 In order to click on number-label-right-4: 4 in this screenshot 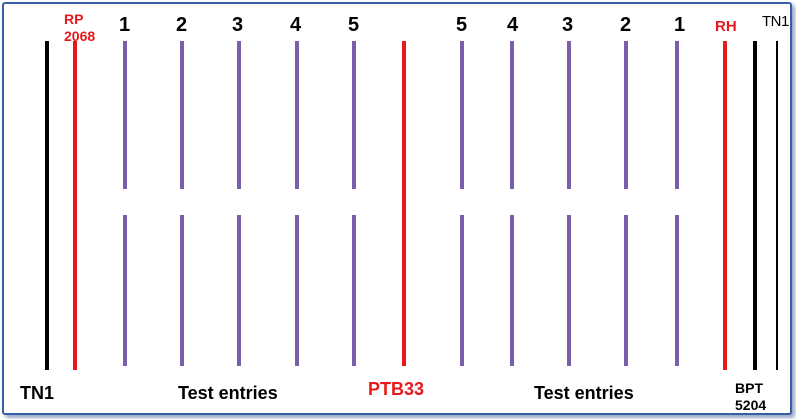, I will do `click(513, 25)`.